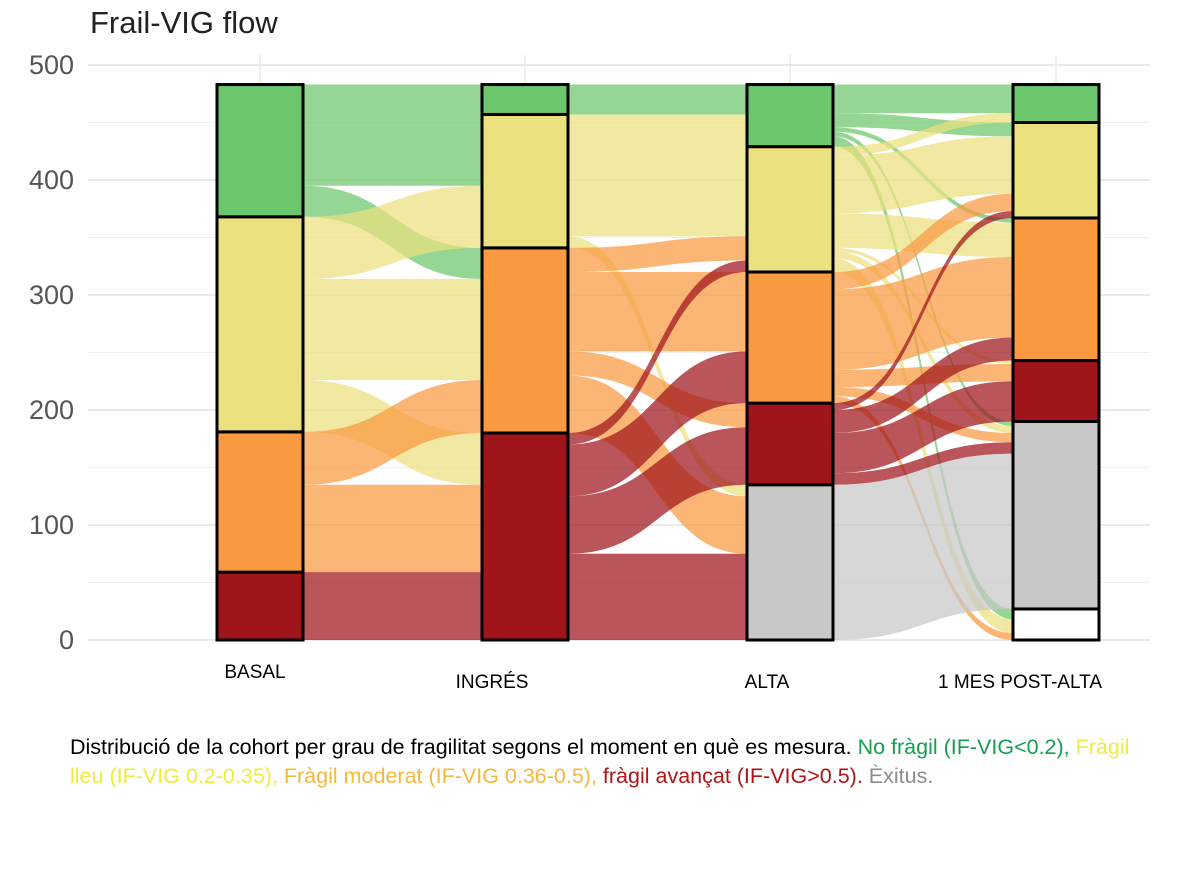  Describe the element at coordinates (254, 672) in the screenshot. I see `x-label: BASAL` at that location.